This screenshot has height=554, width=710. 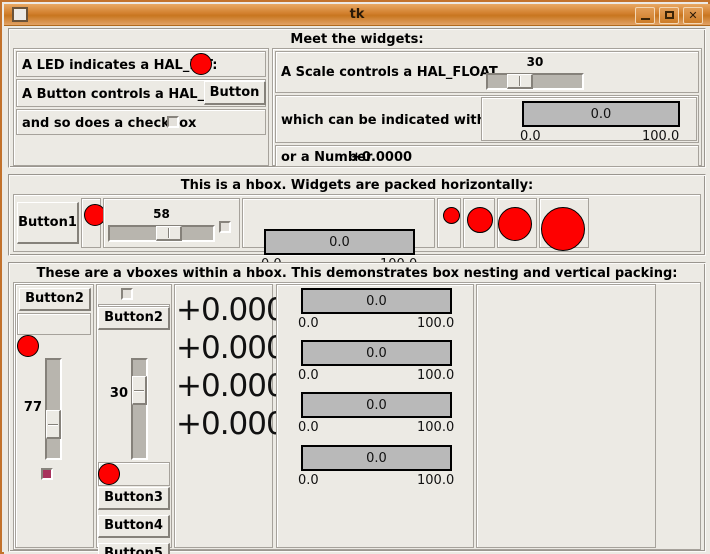 I want to click on hbox-hscale-thumb, so click(x=169, y=233).